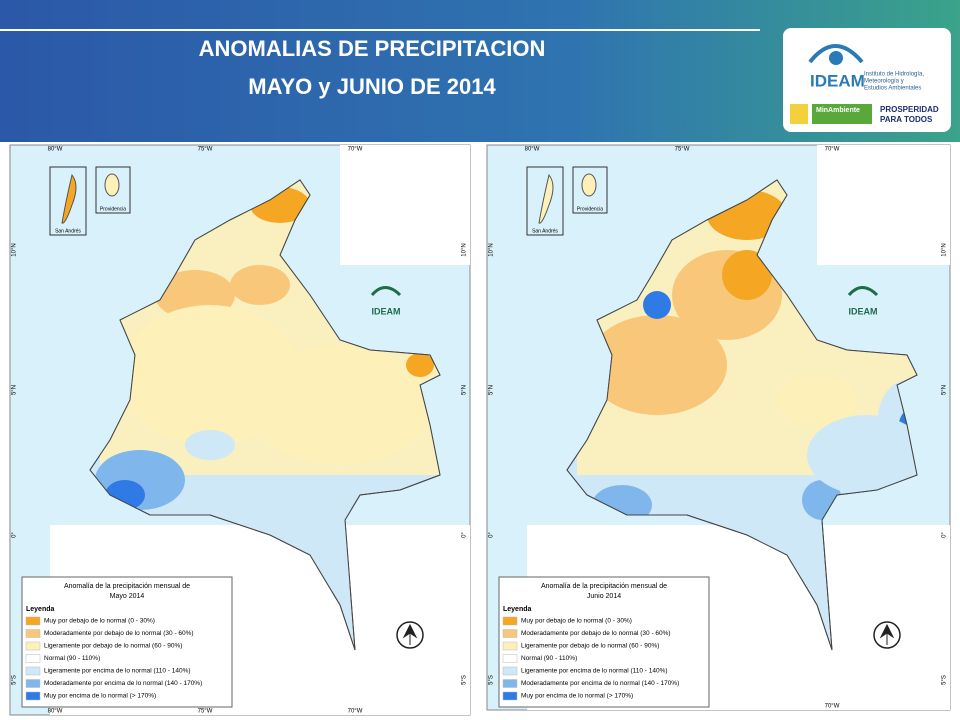 The image size is (960, 720). I want to click on title-line: ANOMALIAS DE PRECIPITACION, so click(372, 48).